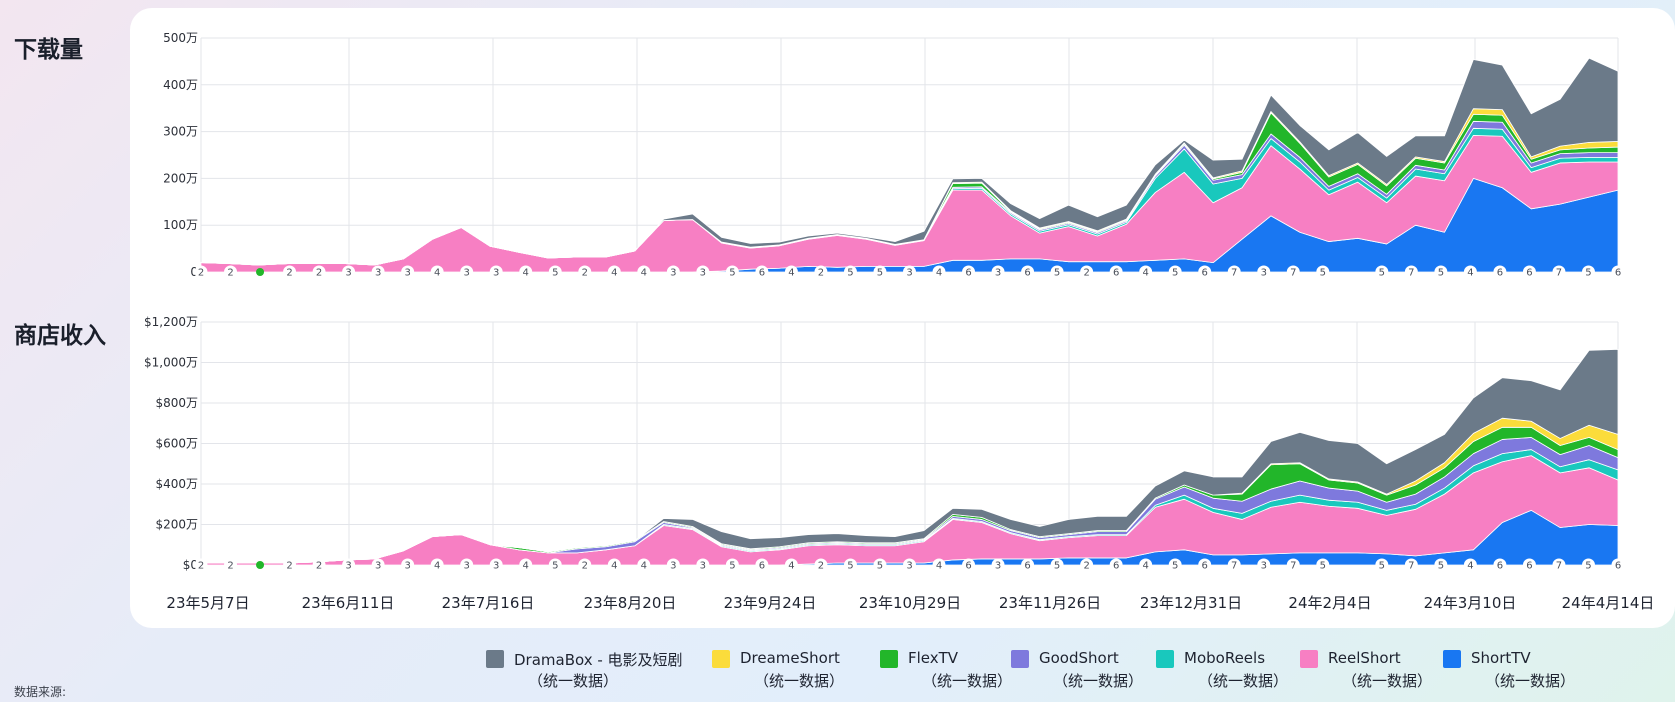 The height and width of the screenshot is (702, 1675). What do you see at coordinates (1050, 603) in the screenshot?
I see `x-tick-label: 23年11月26日` at bounding box center [1050, 603].